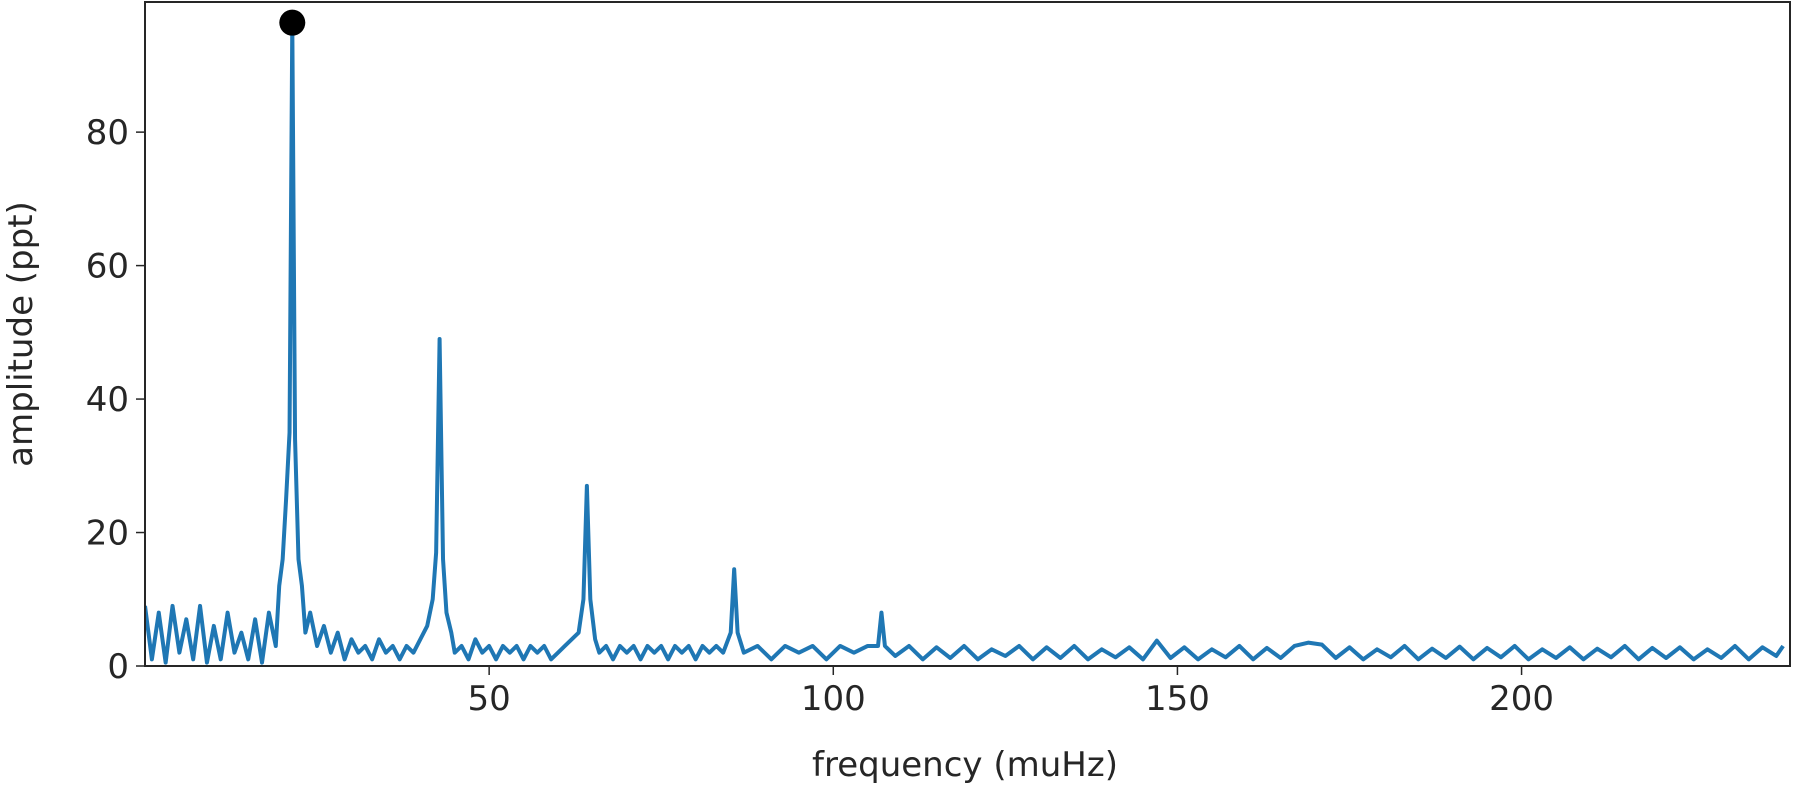  Describe the element at coordinates (292, 22) in the screenshot. I see `peak-marker` at that location.